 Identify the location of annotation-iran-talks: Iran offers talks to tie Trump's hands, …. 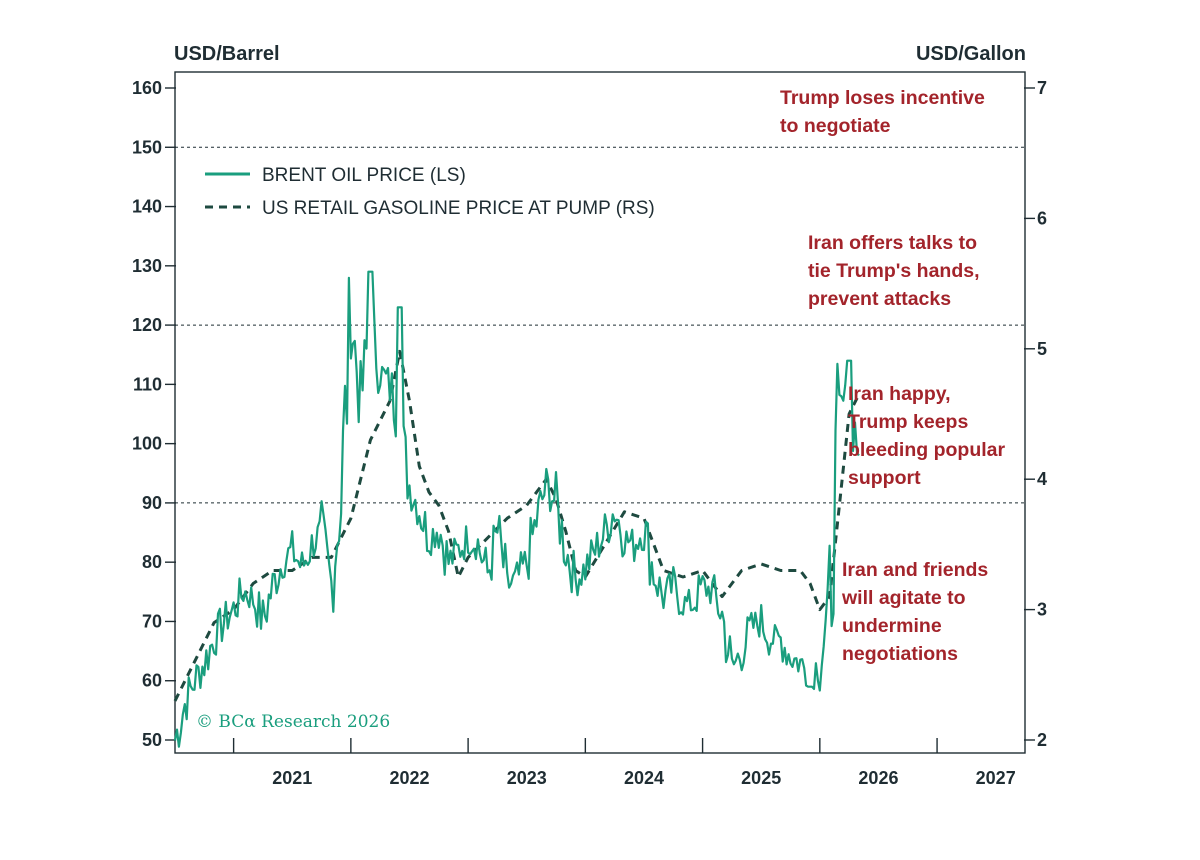
(896, 271).